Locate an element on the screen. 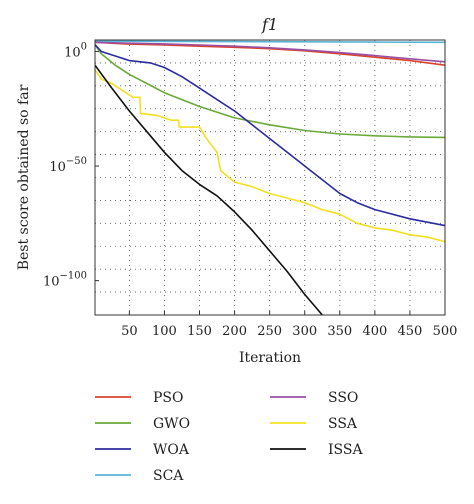  series-line-sca is located at coordinates (270, 42).